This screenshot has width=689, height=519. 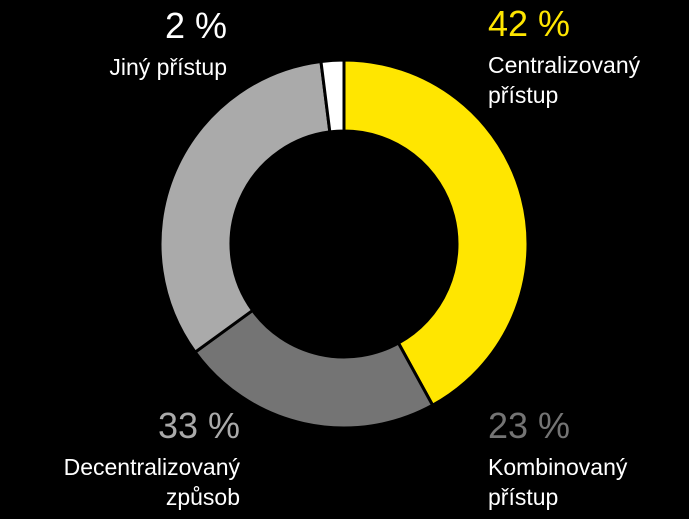 I want to click on segment-label: 42 % Centralizovaný přístup, so click(x=585, y=57).